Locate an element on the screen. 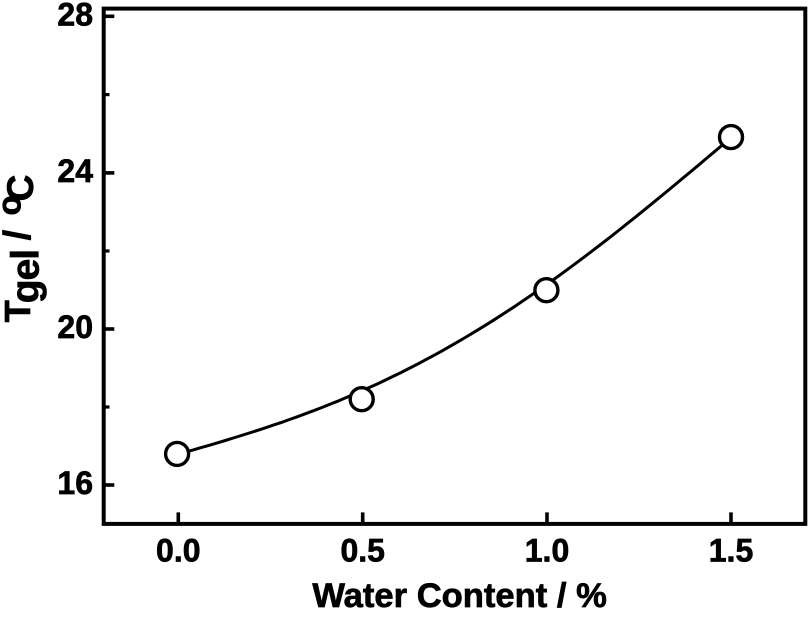 This screenshot has width=810, height=618. svg-text: 1.0 is located at coordinates (547, 550).